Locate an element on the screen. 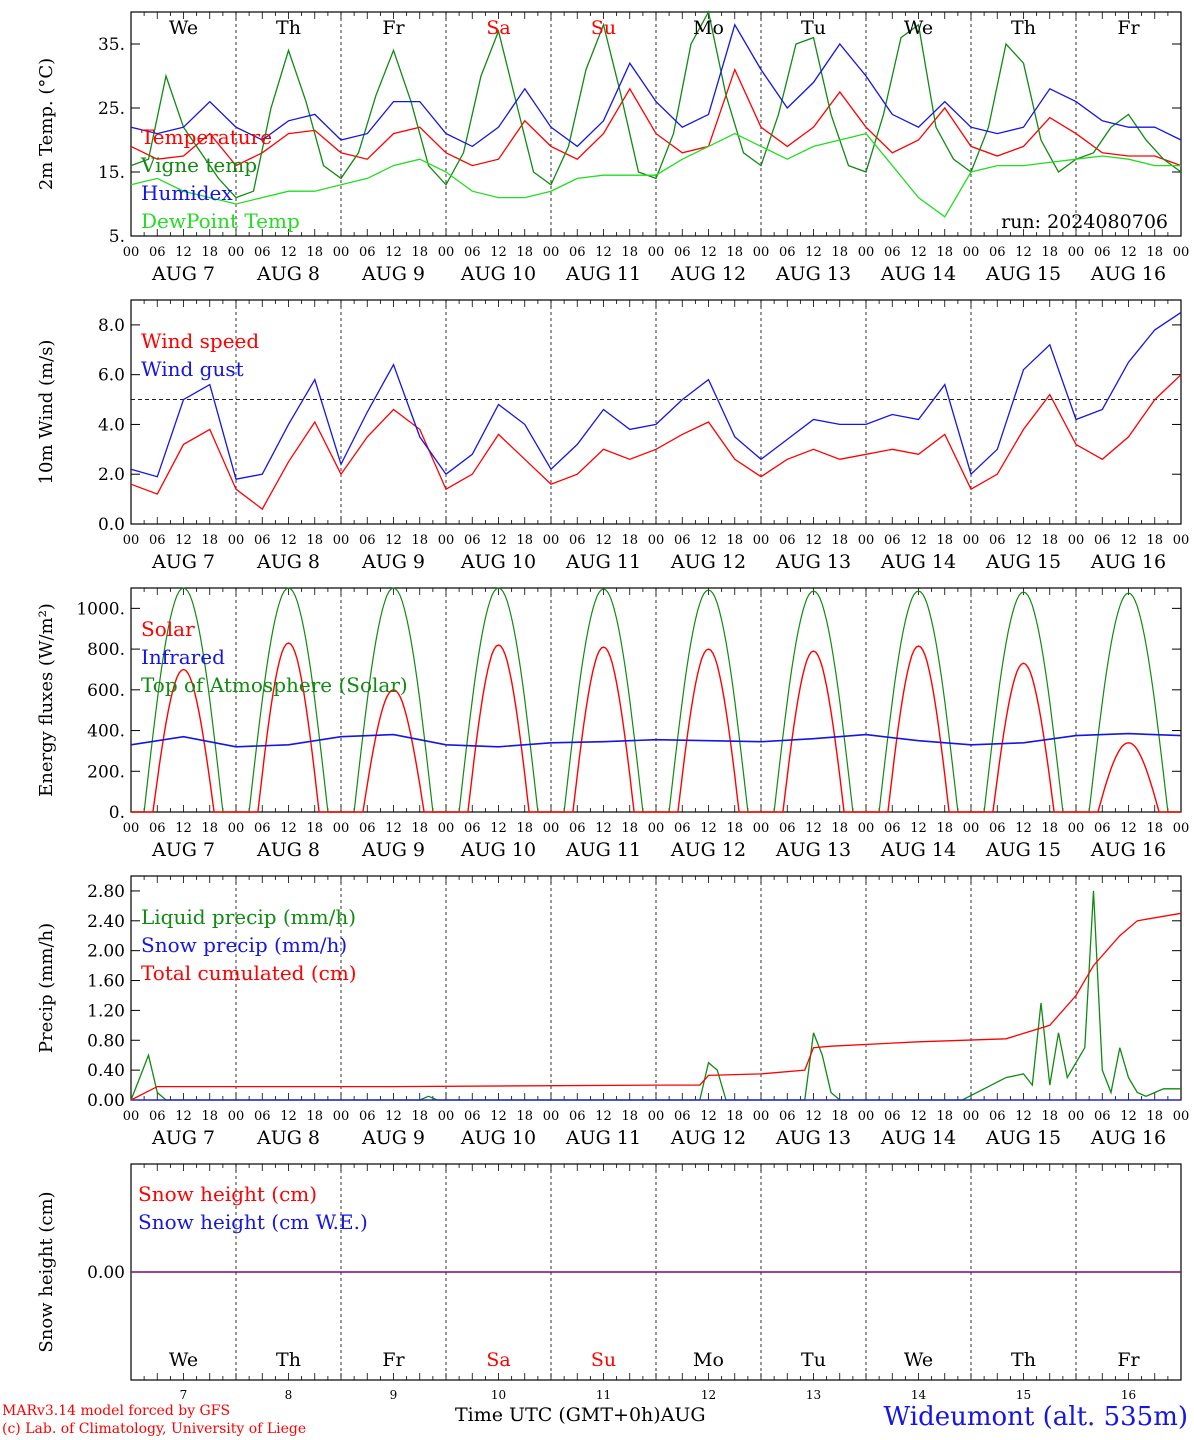  y-tick-label: 2.0 is located at coordinates (111, 475).